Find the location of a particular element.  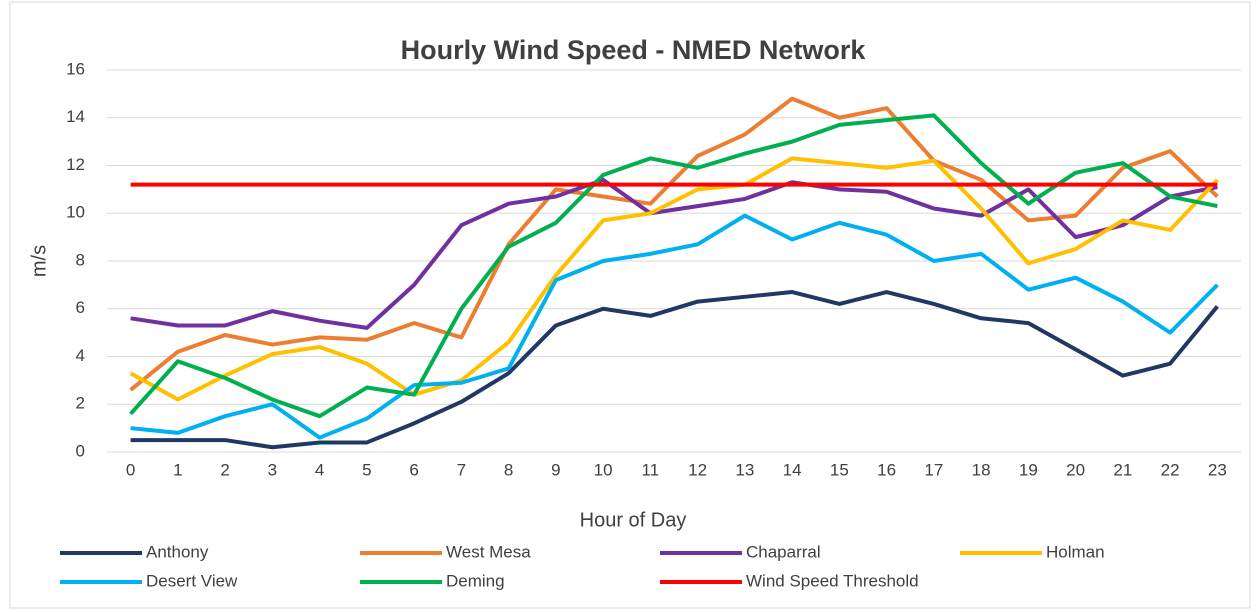

x-tick-label: 19 is located at coordinates (1028, 469).